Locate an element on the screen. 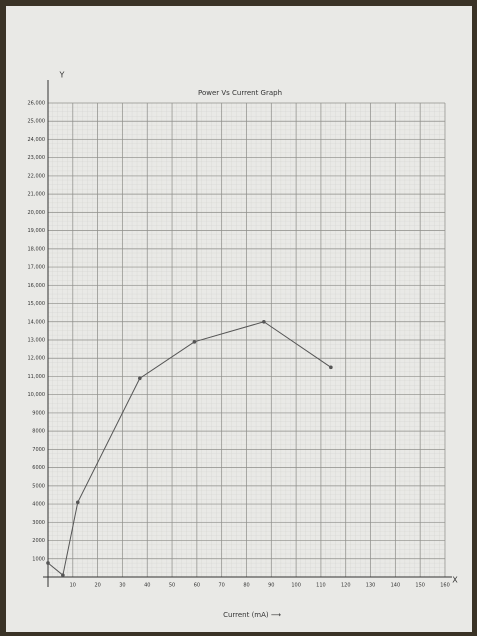 This screenshot has height=636, width=477. y-tick-label: 19,000 is located at coordinates (37, 231).